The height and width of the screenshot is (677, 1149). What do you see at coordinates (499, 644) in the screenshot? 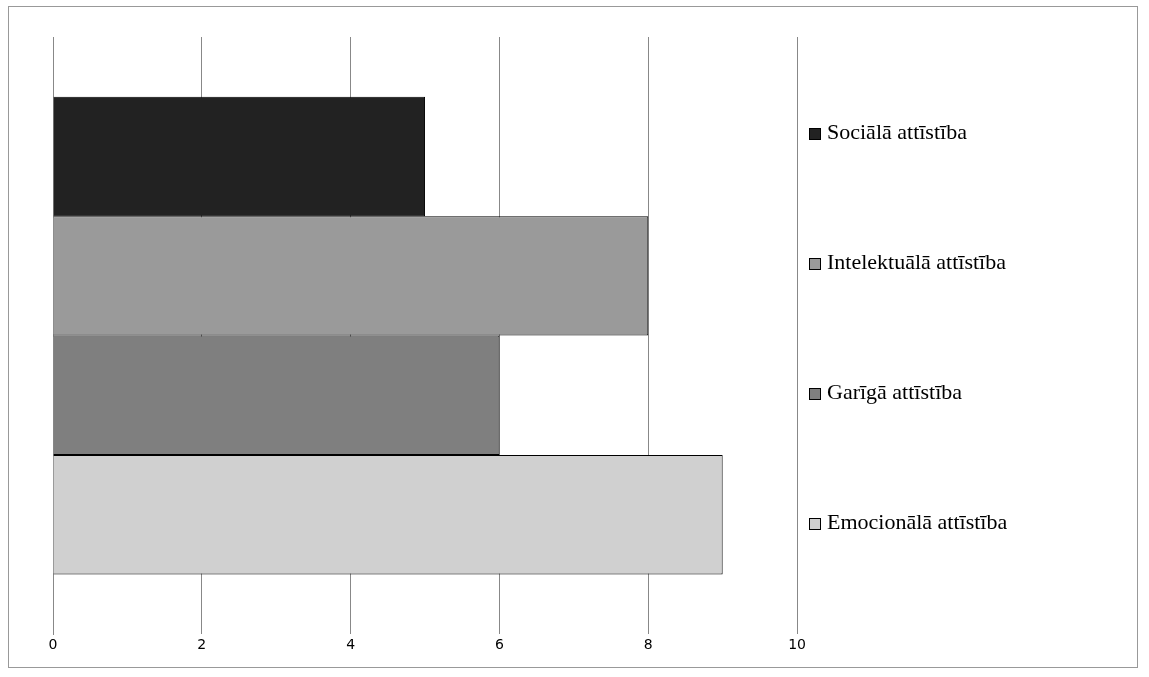
I see `x-tick-label: 6` at bounding box center [499, 644].